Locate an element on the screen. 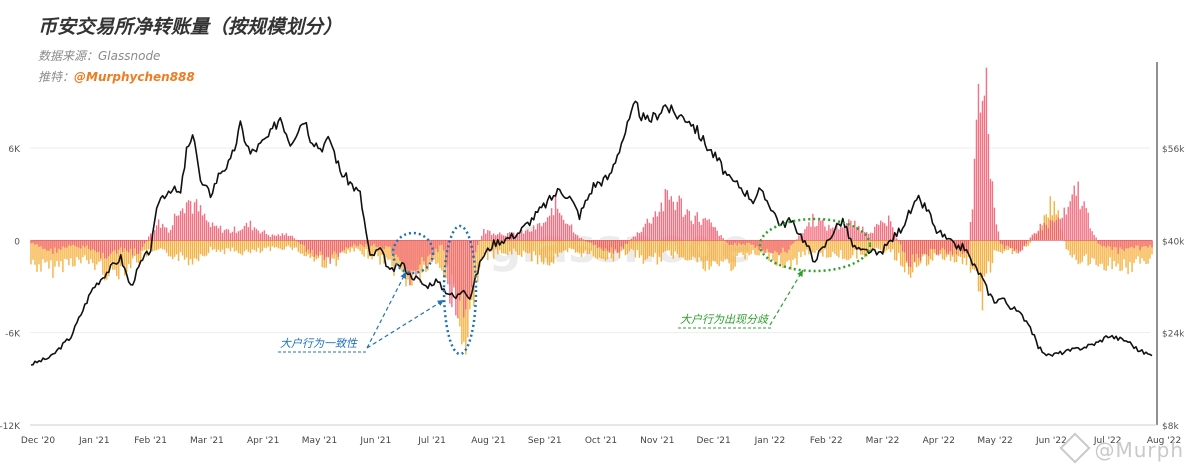 This screenshot has height=470, width=1200. x-tick-label: Dec '20 is located at coordinates (38, 441).